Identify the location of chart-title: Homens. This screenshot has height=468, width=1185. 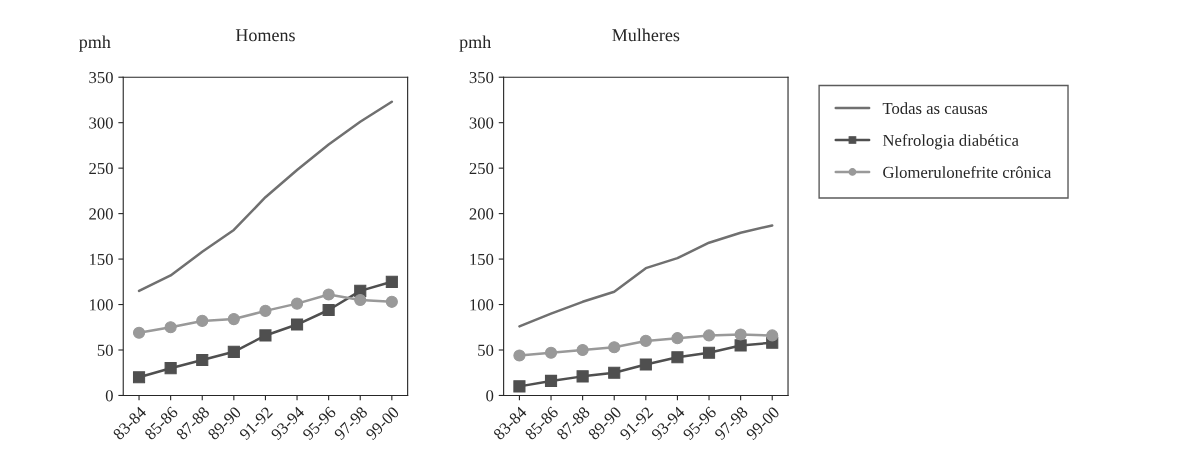
(265, 35).